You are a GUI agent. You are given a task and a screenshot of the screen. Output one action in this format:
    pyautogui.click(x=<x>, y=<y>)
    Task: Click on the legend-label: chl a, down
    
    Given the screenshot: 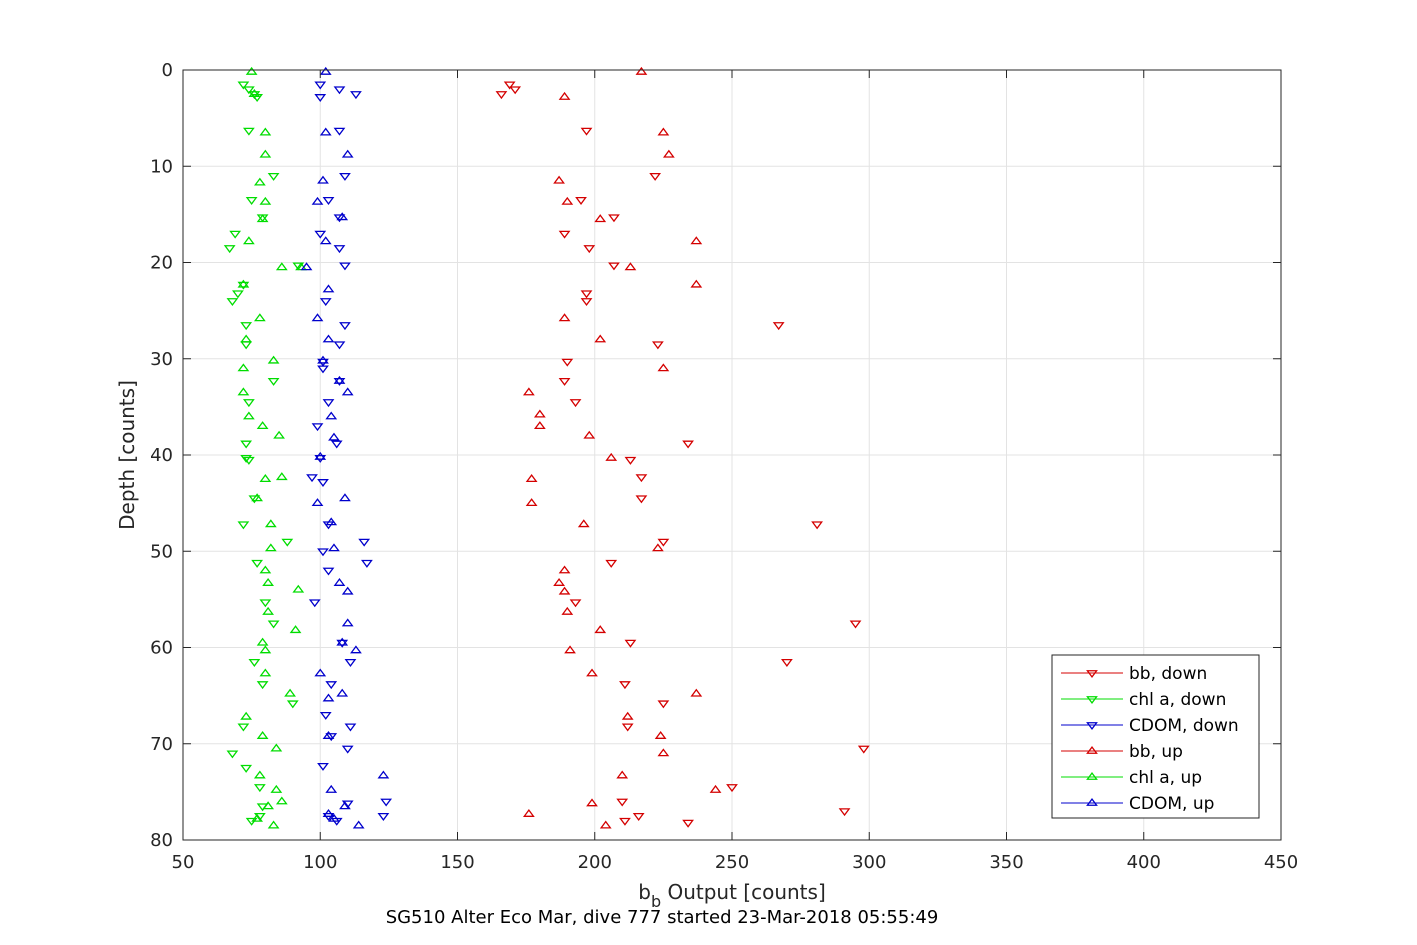 What is the action you would take?
    pyautogui.click(x=1177, y=700)
    